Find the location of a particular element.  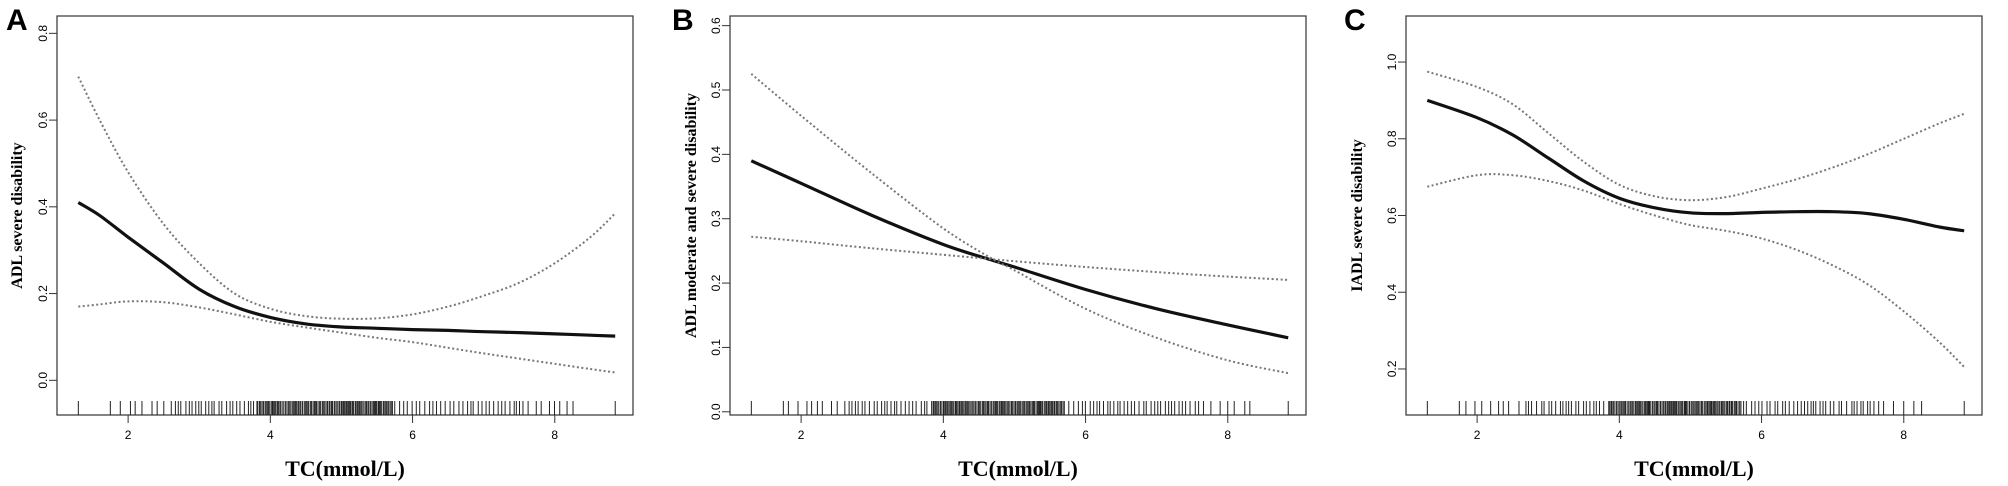

y-tick-label: 0.1 is located at coordinates (716, 347).